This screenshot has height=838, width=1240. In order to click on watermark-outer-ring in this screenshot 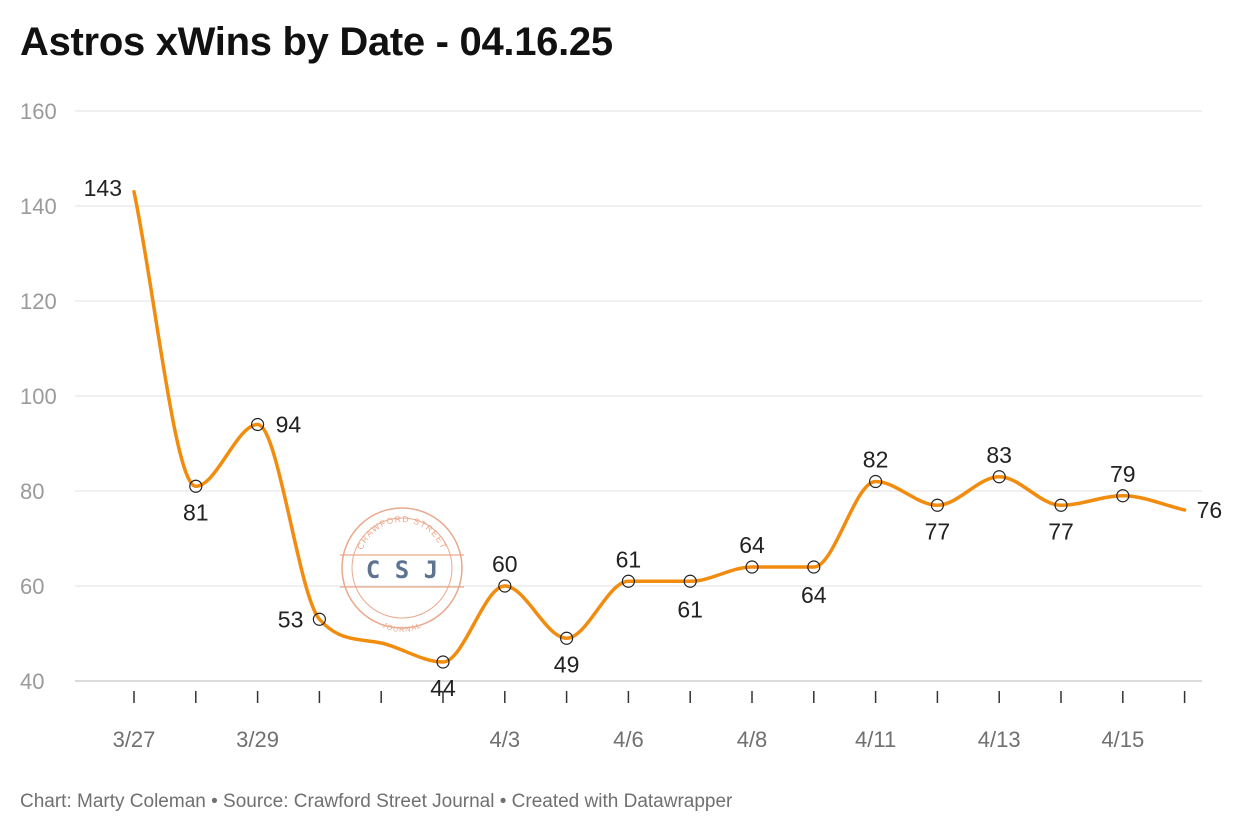, I will do `click(402, 568)`.